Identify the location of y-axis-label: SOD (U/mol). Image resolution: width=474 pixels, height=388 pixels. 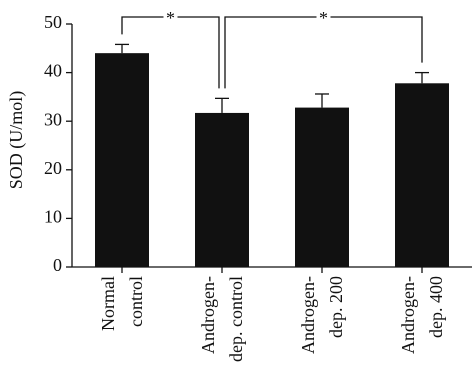
(16, 140).